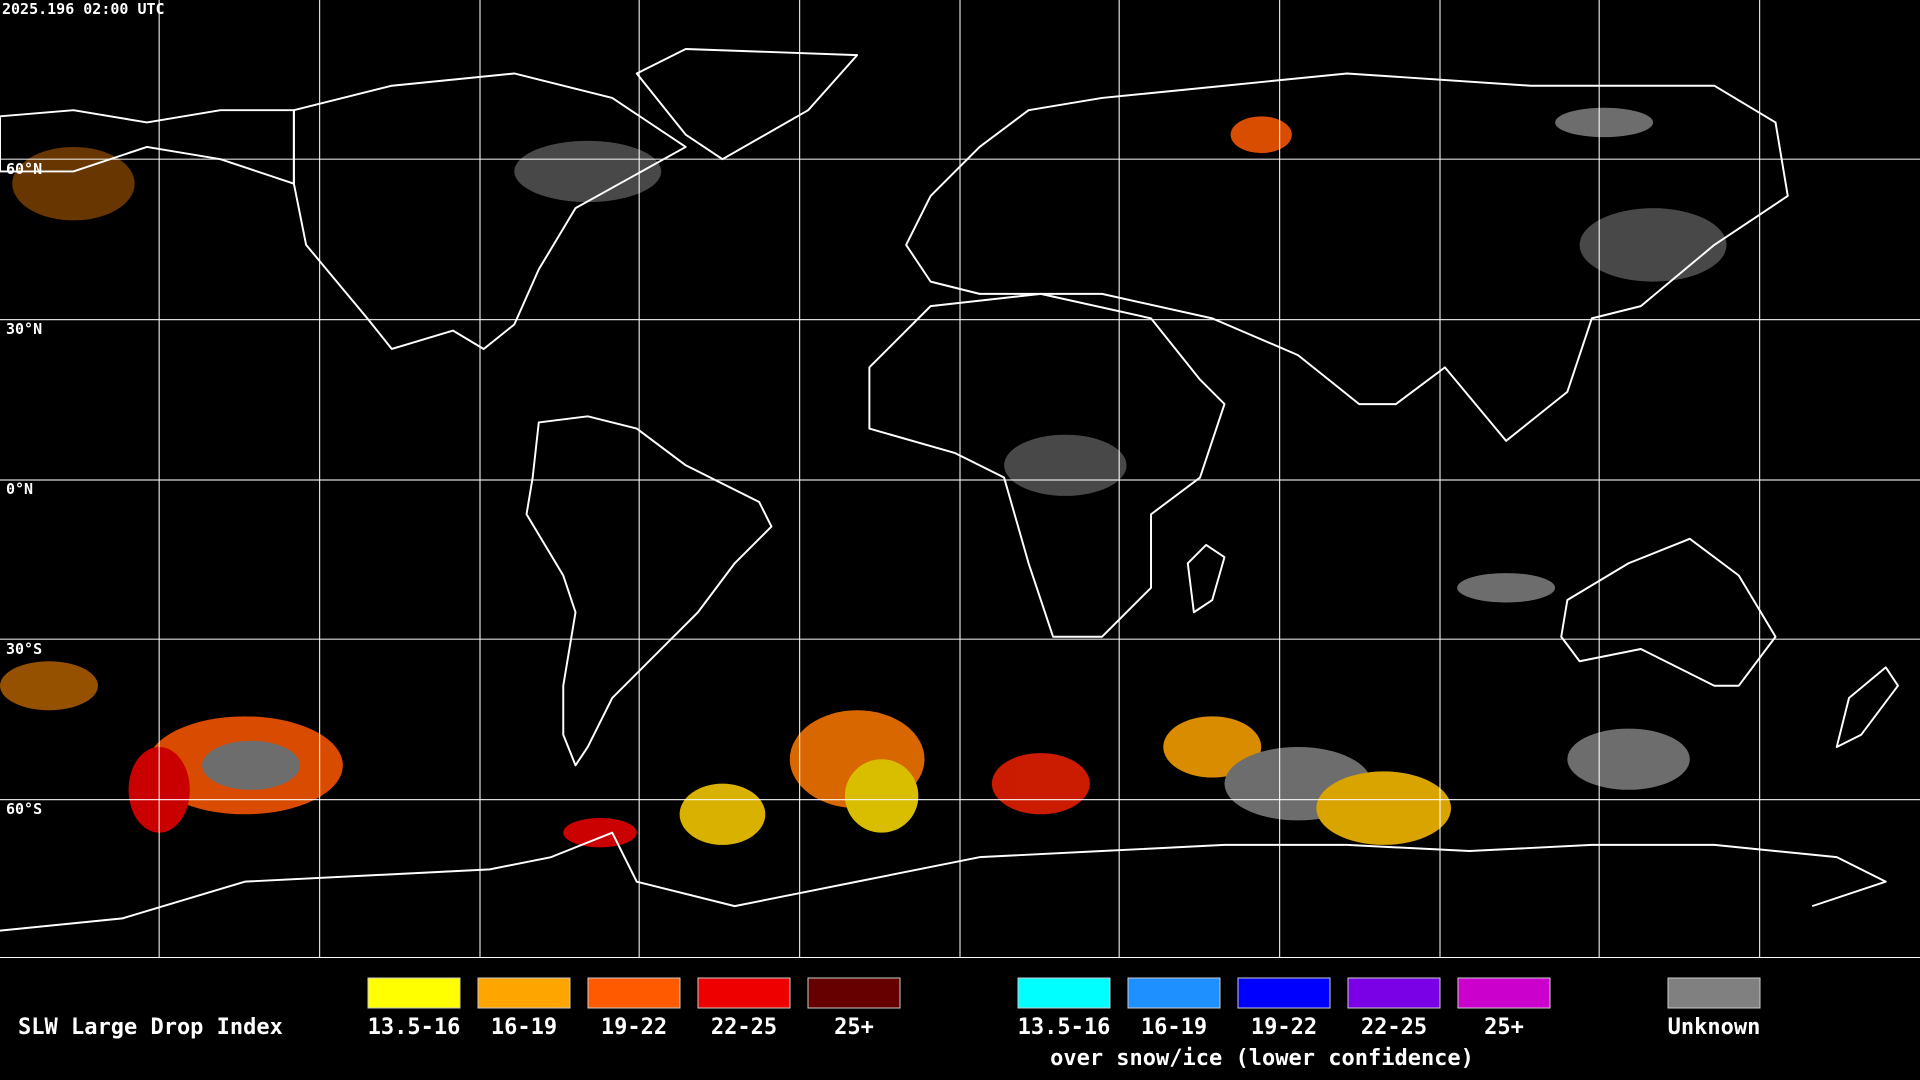  What do you see at coordinates (1714, 1027) in the screenshot?
I see `legend-label: Unknown` at bounding box center [1714, 1027].